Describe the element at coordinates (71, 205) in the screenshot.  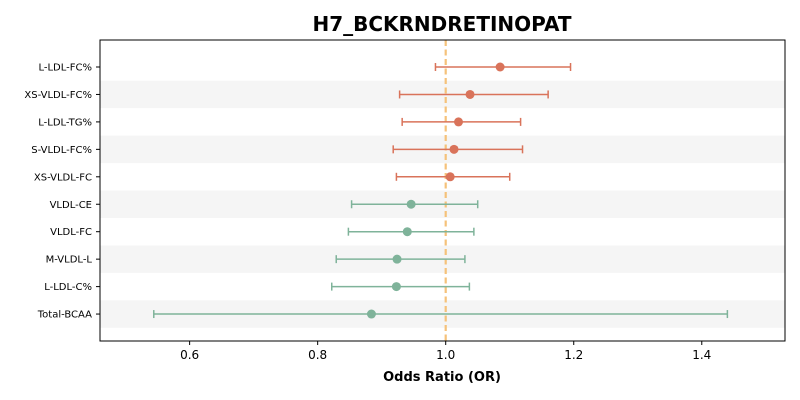
I see `y-tick-label: VLDL-CE` at that location.